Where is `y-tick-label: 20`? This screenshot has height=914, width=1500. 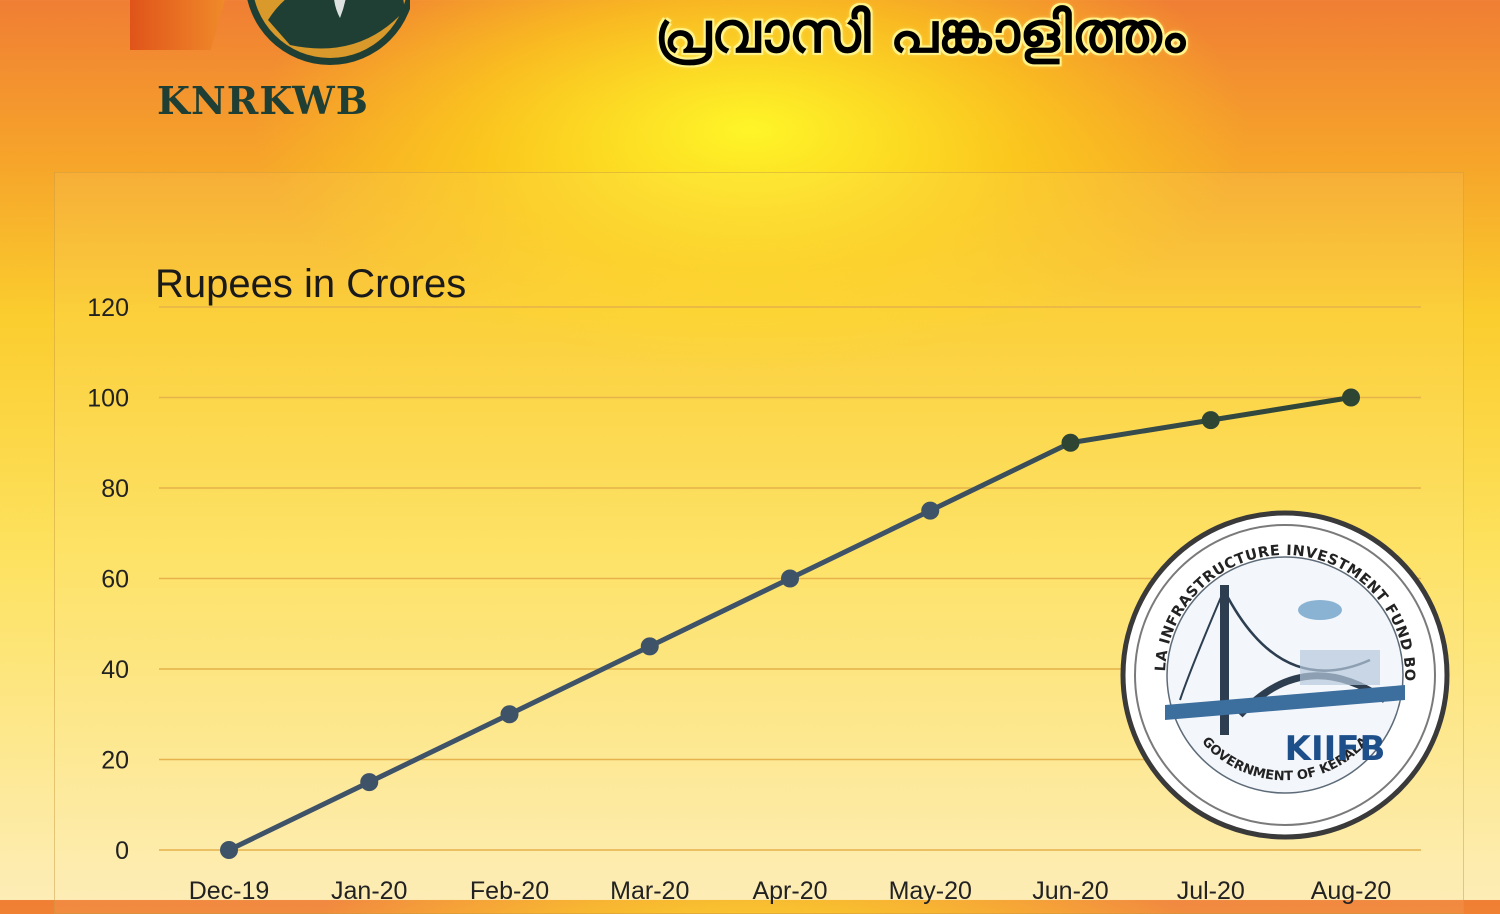 y-tick-label: 20 is located at coordinates (115, 761).